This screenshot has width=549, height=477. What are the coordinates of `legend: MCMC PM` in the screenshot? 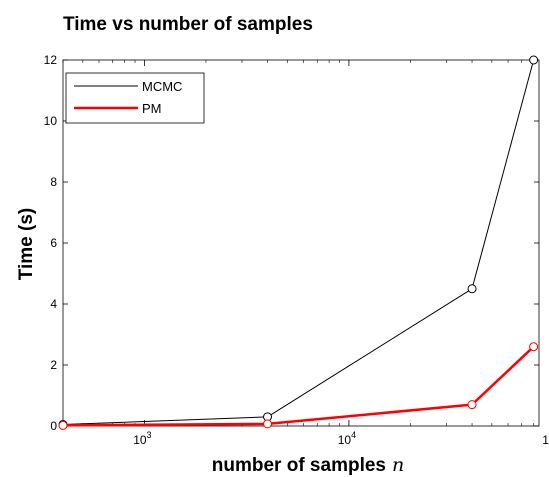 It's located at (135, 98).